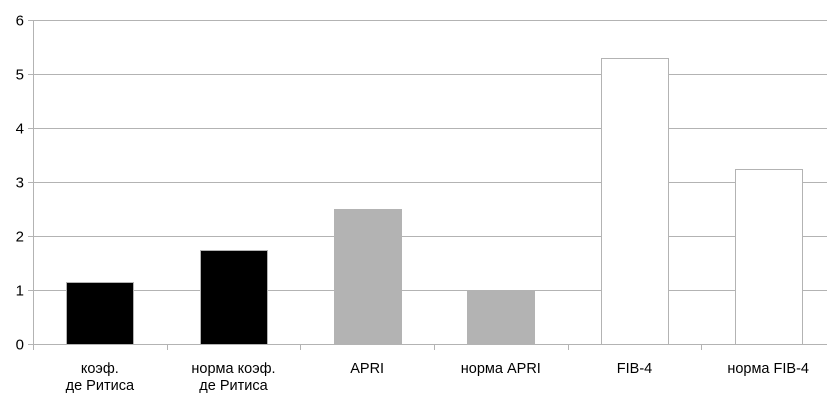 Image resolution: width=827 pixels, height=398 pixels. What do you see at coordinates (20, 183) in the screenshot?
I see `y-tick-label: 3` at bounding box center [20, 183].